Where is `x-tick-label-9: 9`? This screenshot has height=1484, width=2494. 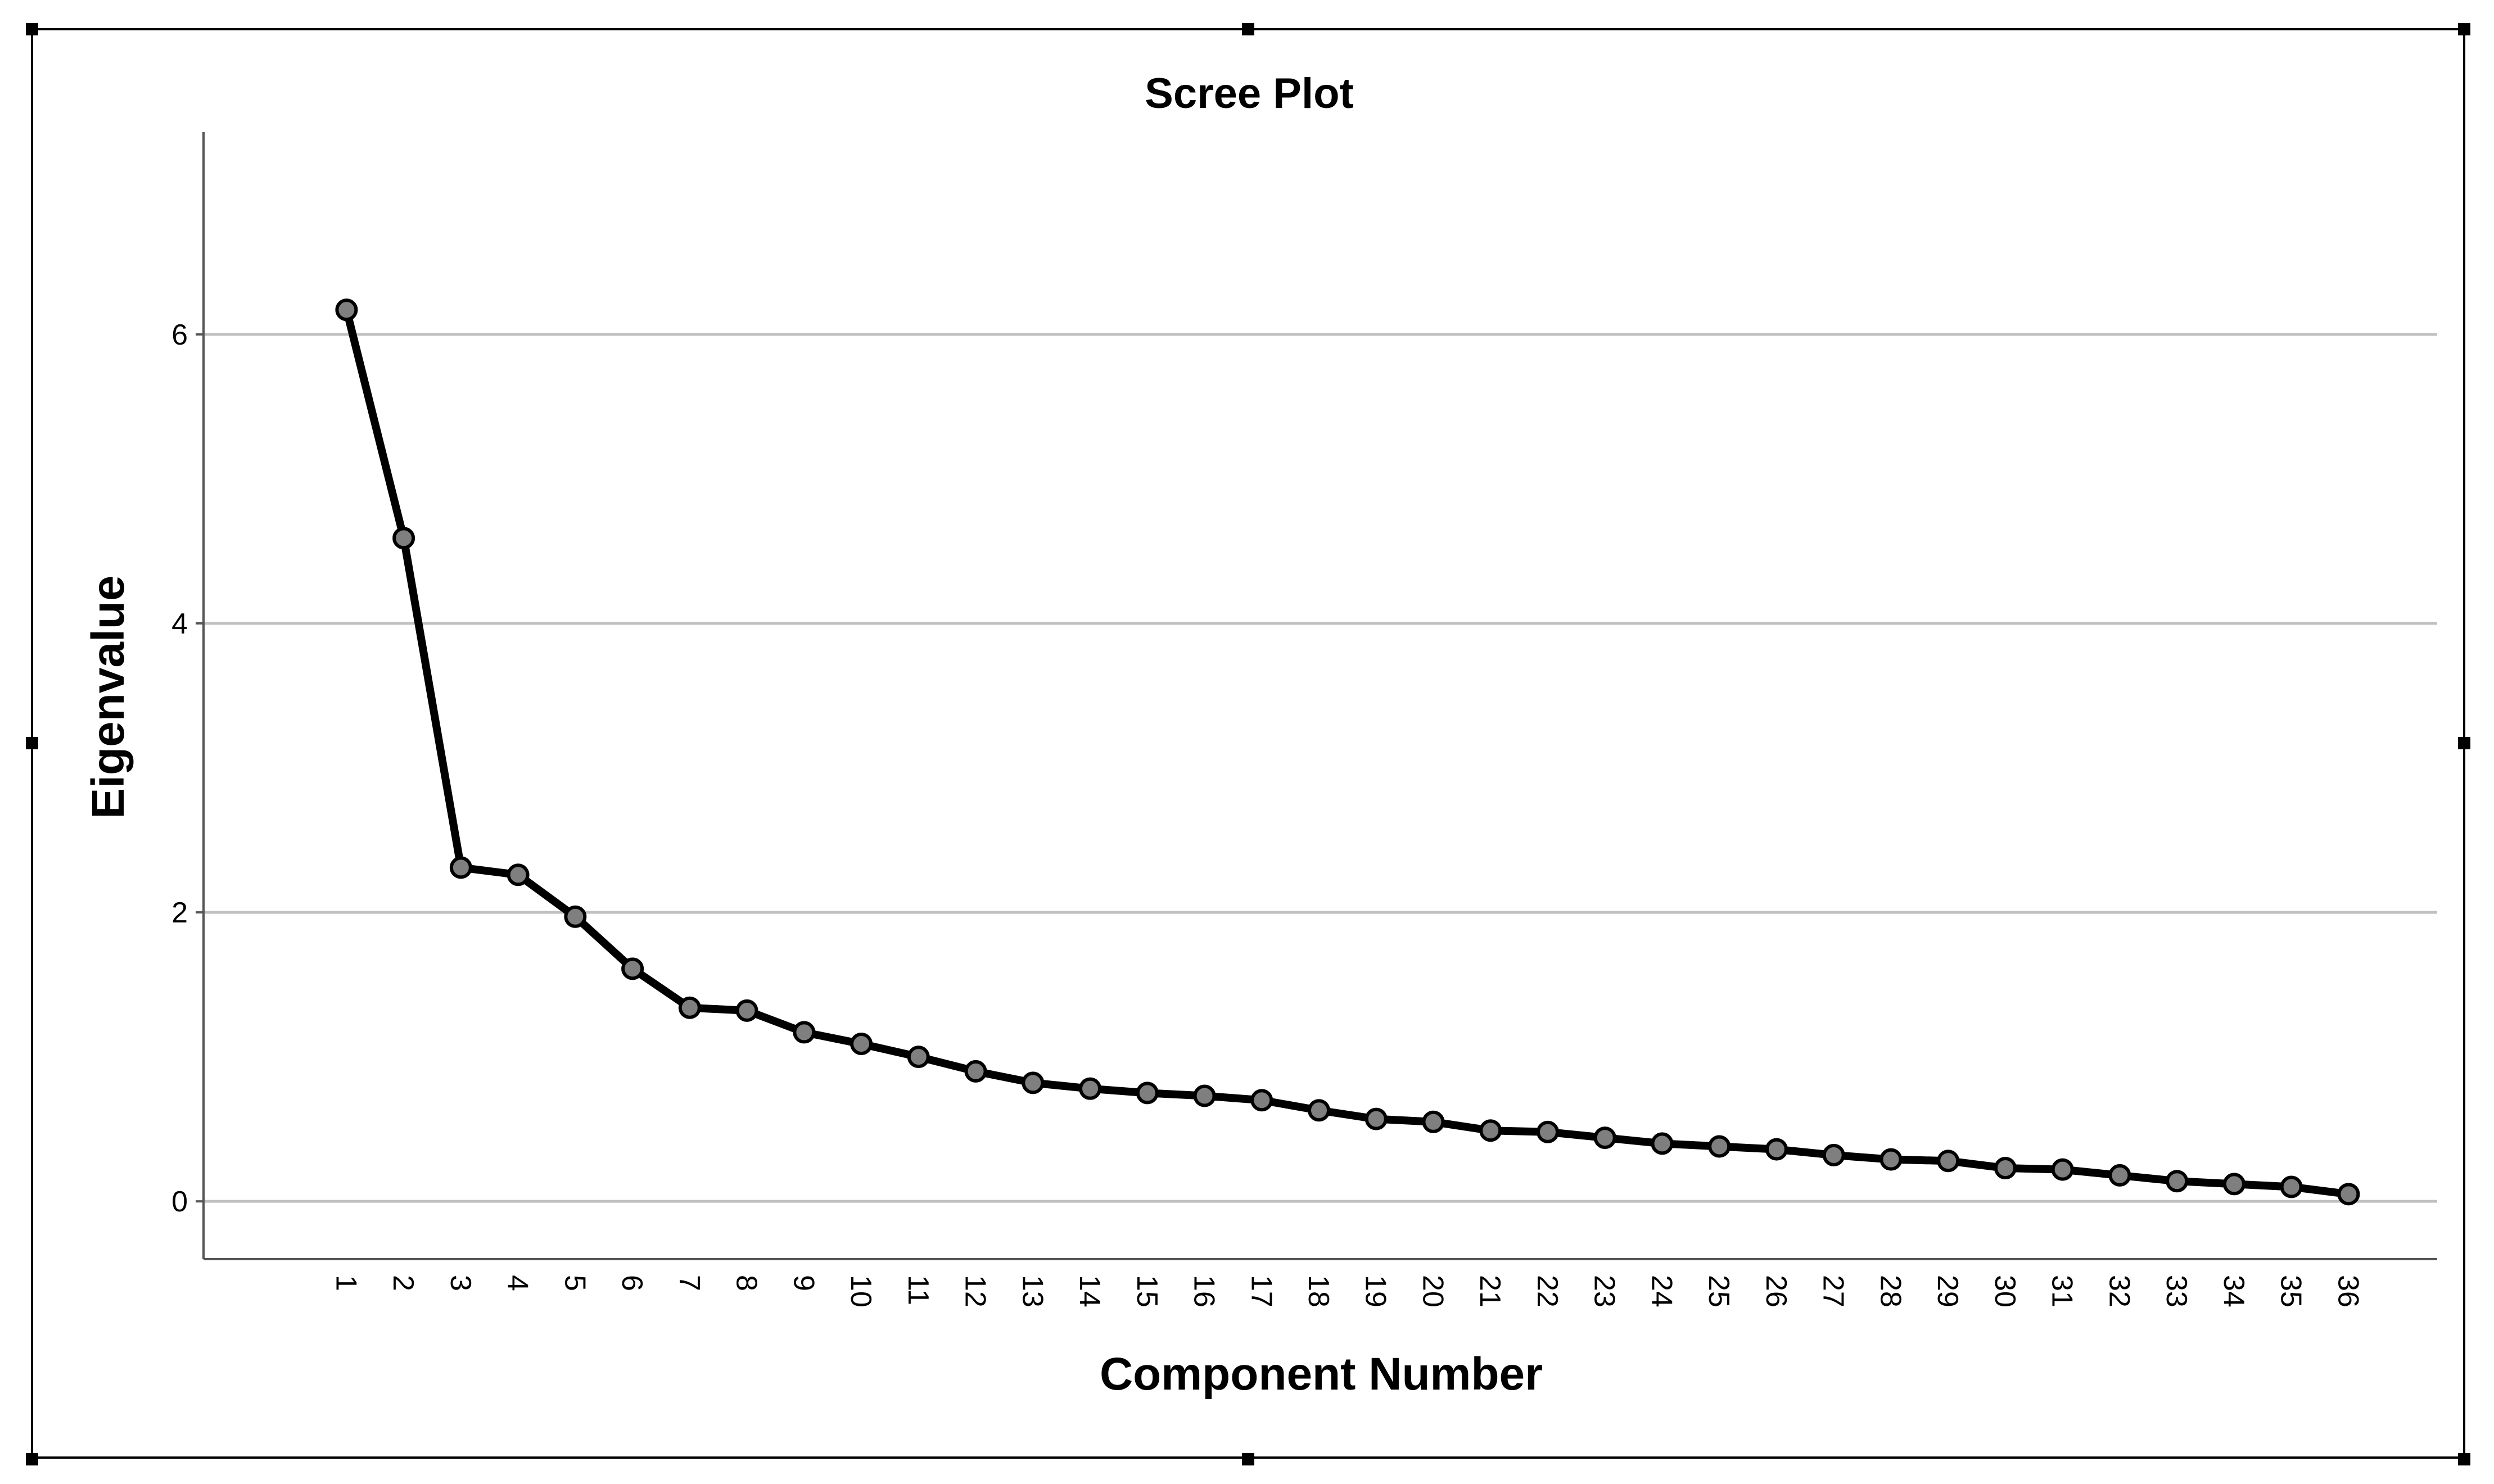
x-tick-label-9: 9 is located at coordinates (804, 1283).